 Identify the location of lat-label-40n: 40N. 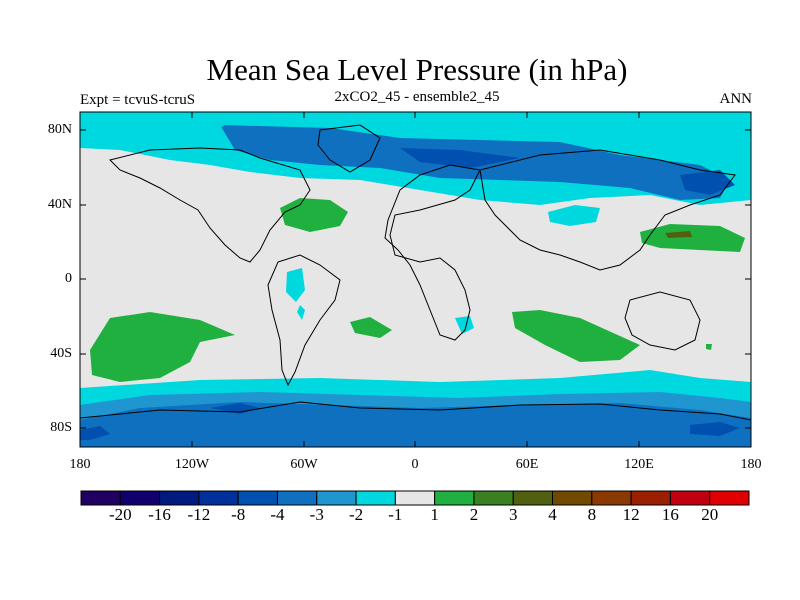
(59, 204).